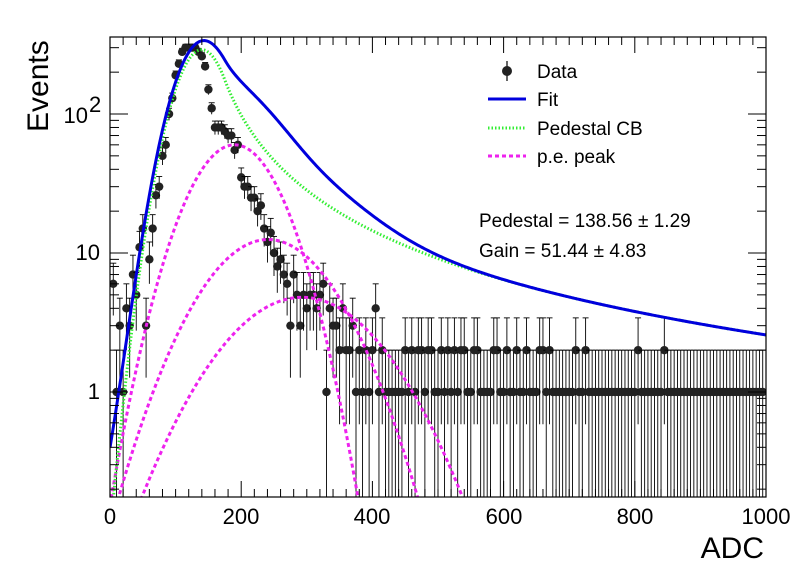 This screenshot has height=572, width=796. I want to click on legend: Data Fit Pedestal CB p.e. peak, so click(565, 114).